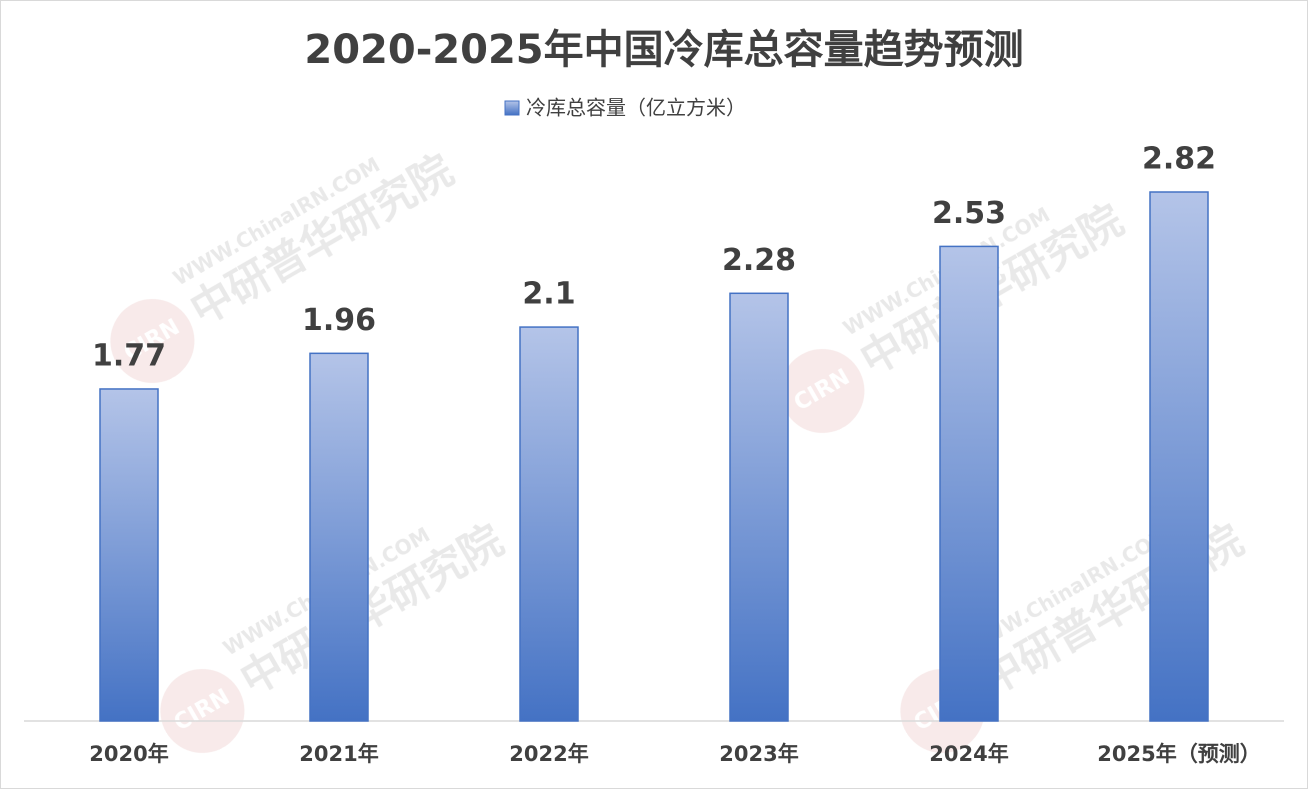  What do you see at coordinates (338, 754) in the screenshot?
I see `x-tick-label: 2021年` at bounding box center [338, 754].